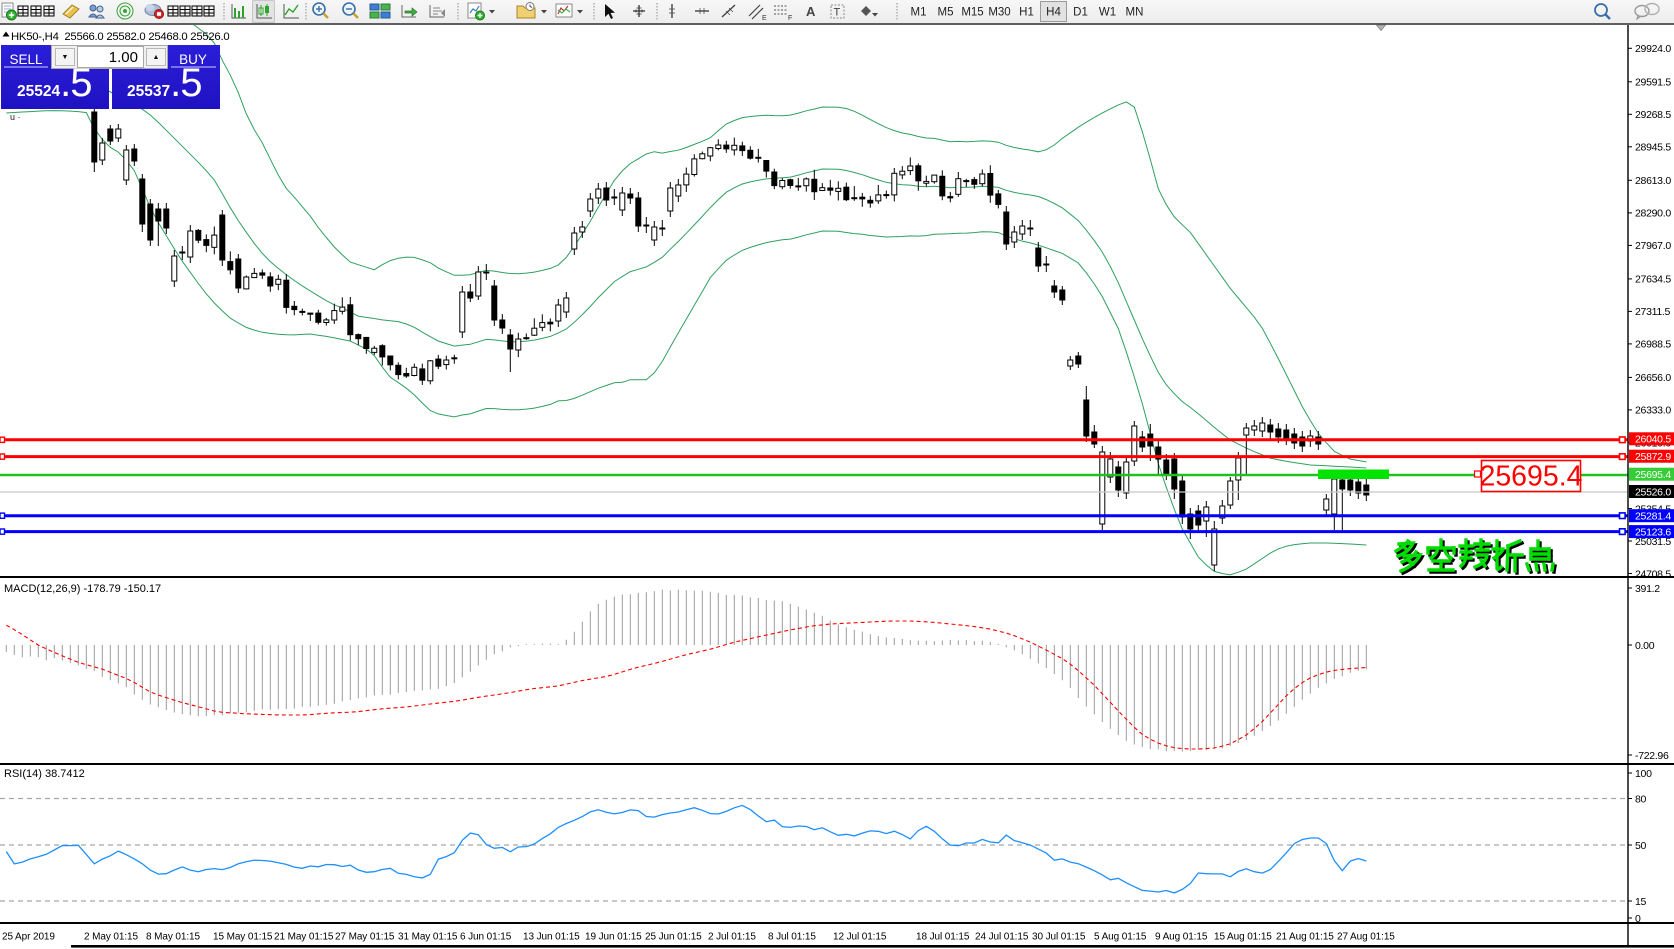 The image size is (1674, 949). I want to click on svg-text: M30, so click(999, 13).